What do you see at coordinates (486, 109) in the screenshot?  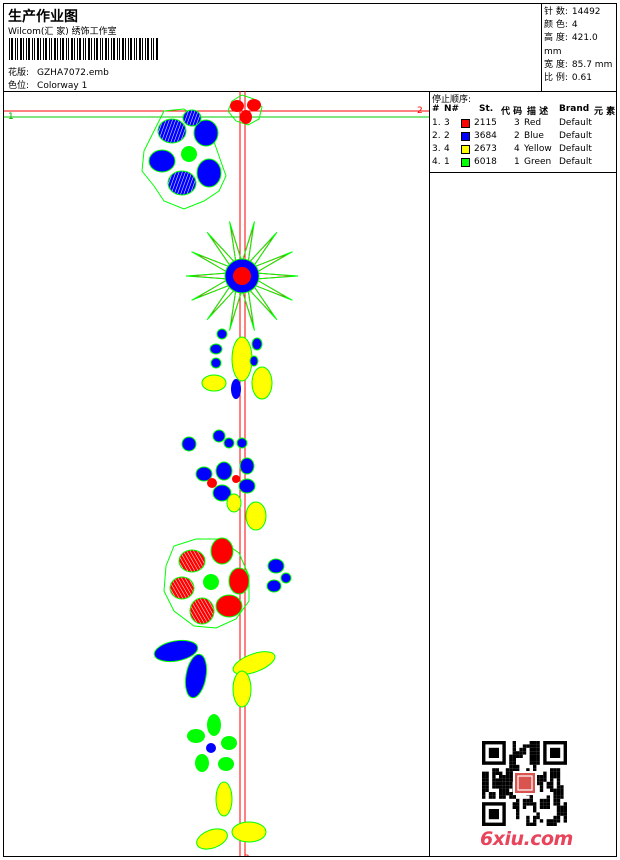 I see `col-st: St.` at bounding box center [486, 109].